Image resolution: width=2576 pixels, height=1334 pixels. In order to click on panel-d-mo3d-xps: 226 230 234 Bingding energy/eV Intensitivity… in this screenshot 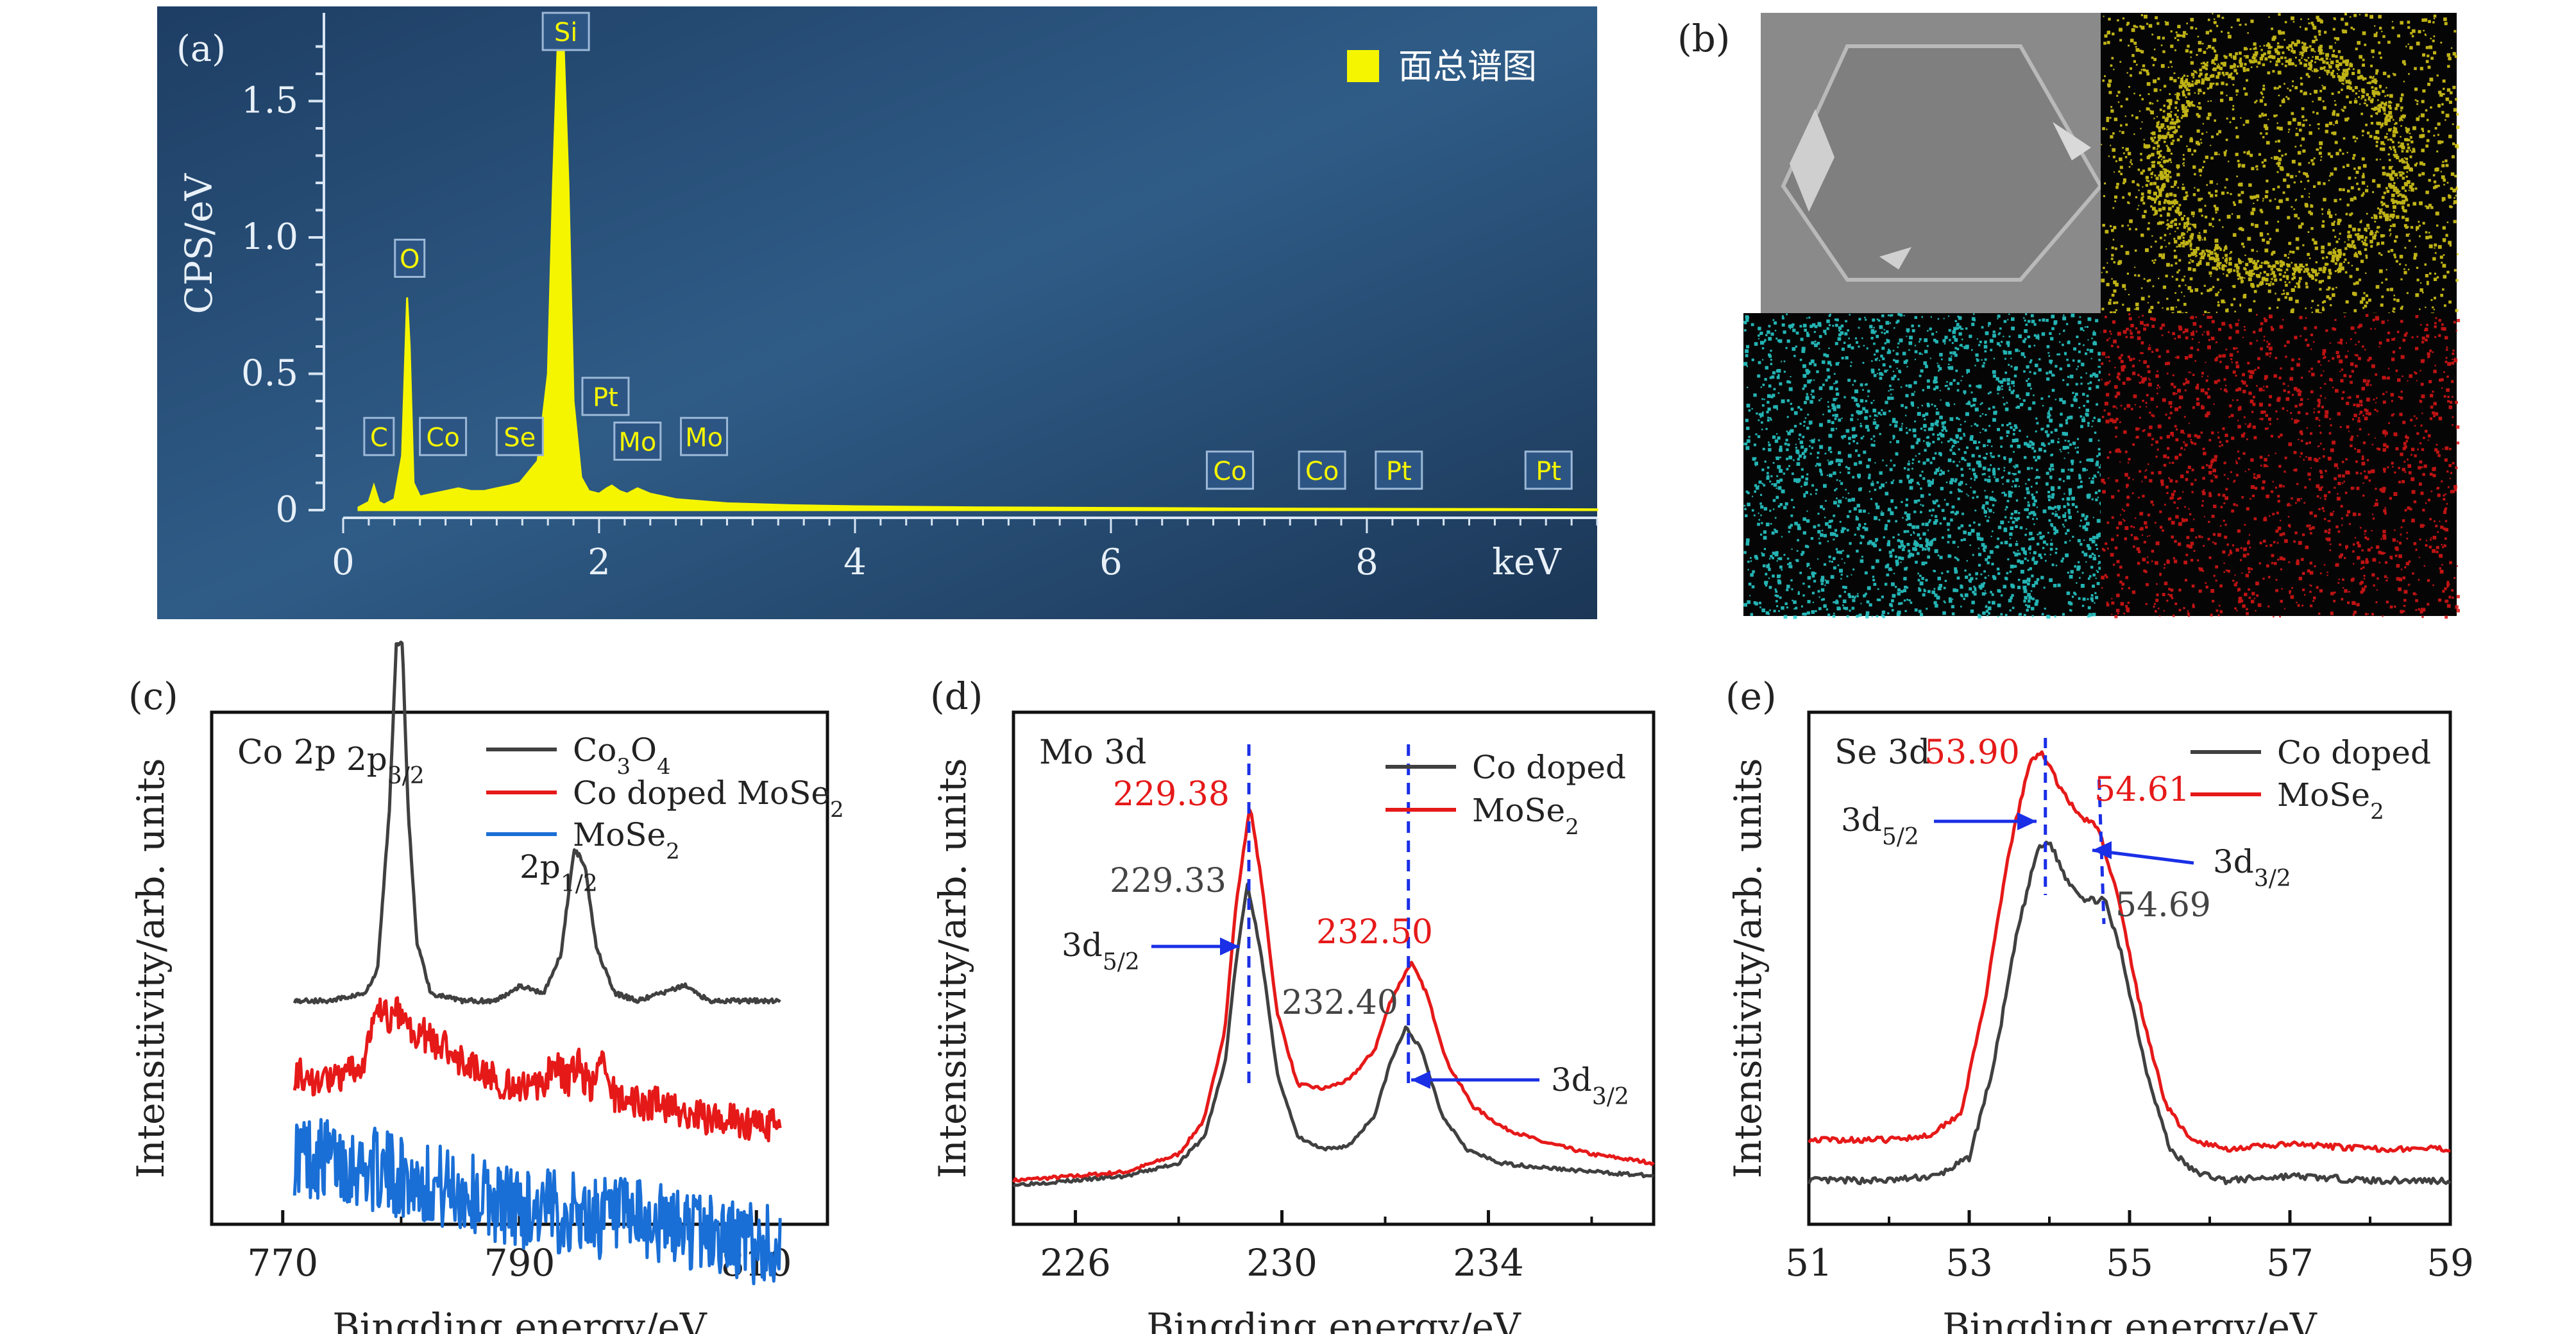, I will do `click(1293, 1004)`.